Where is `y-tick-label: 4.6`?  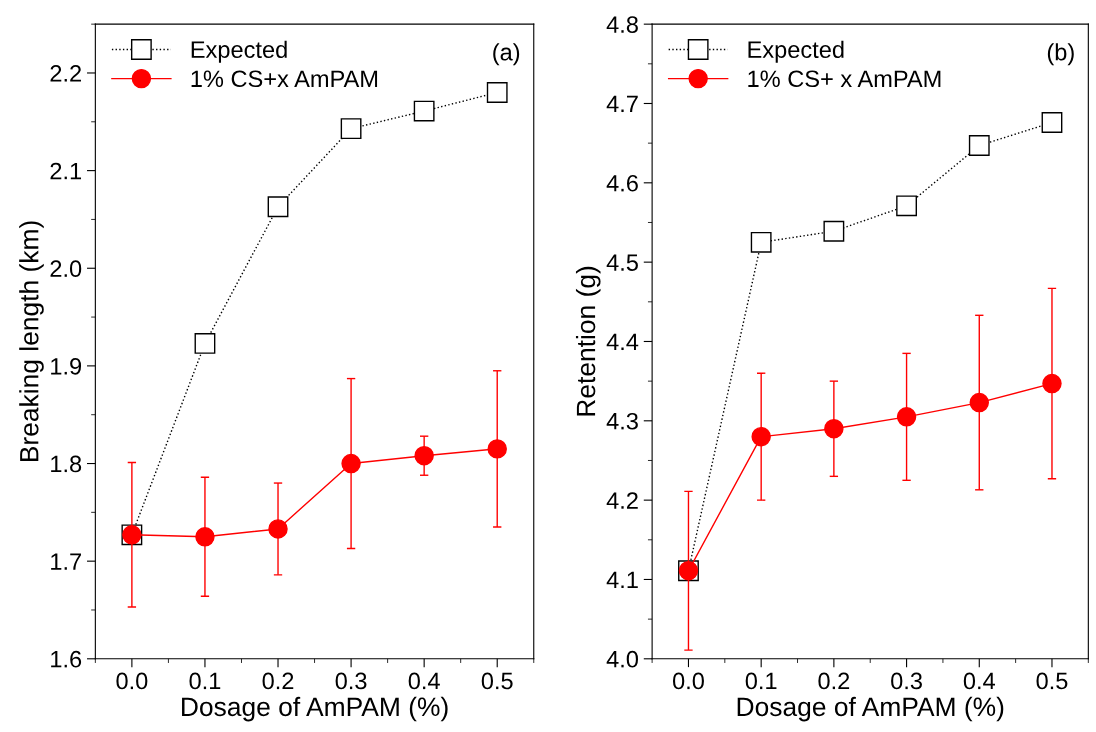 y-tick-label: 4.6 is located at coordinates (622, 183).